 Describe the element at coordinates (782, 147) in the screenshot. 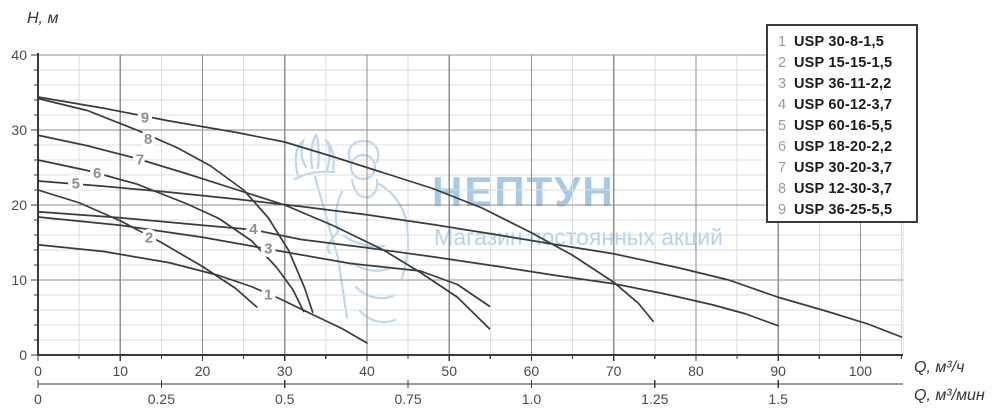

I see `legend-item-number: 6` at that location.